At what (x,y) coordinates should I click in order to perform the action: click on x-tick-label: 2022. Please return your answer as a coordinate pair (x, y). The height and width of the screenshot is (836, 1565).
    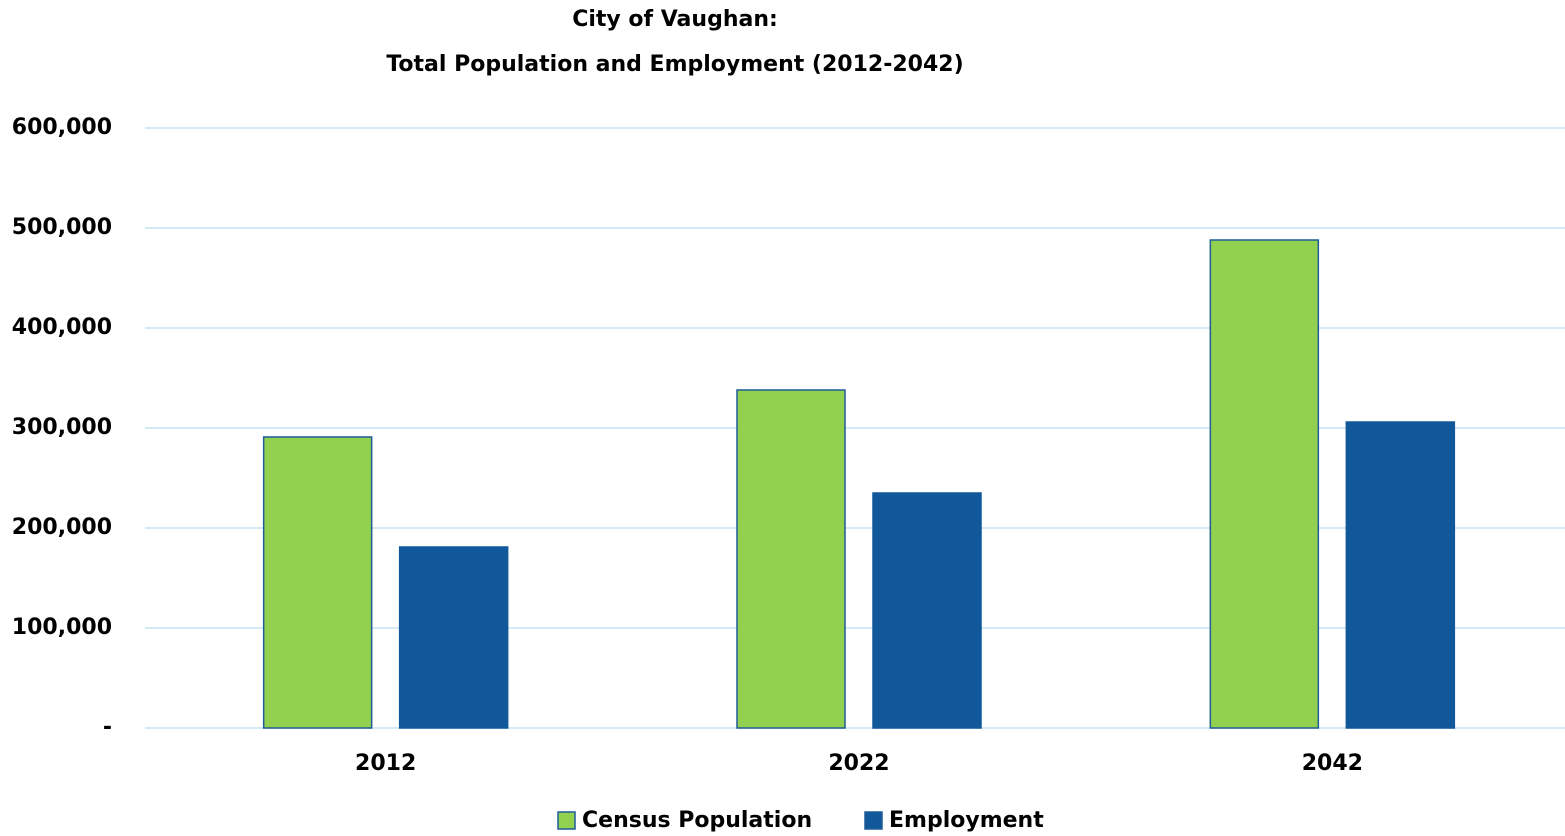
    Looking at the image, I should click on (858, 763).